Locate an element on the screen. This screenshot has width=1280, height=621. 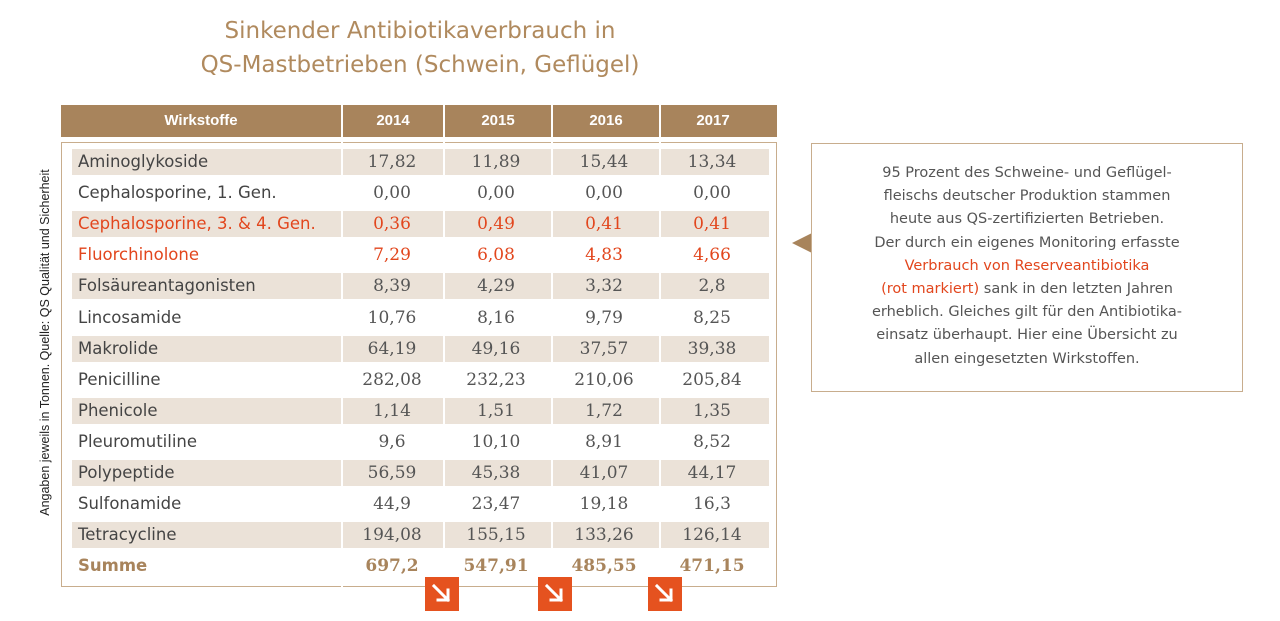
value-cell-2016: 15,44 is located at coordinates (604, 162).